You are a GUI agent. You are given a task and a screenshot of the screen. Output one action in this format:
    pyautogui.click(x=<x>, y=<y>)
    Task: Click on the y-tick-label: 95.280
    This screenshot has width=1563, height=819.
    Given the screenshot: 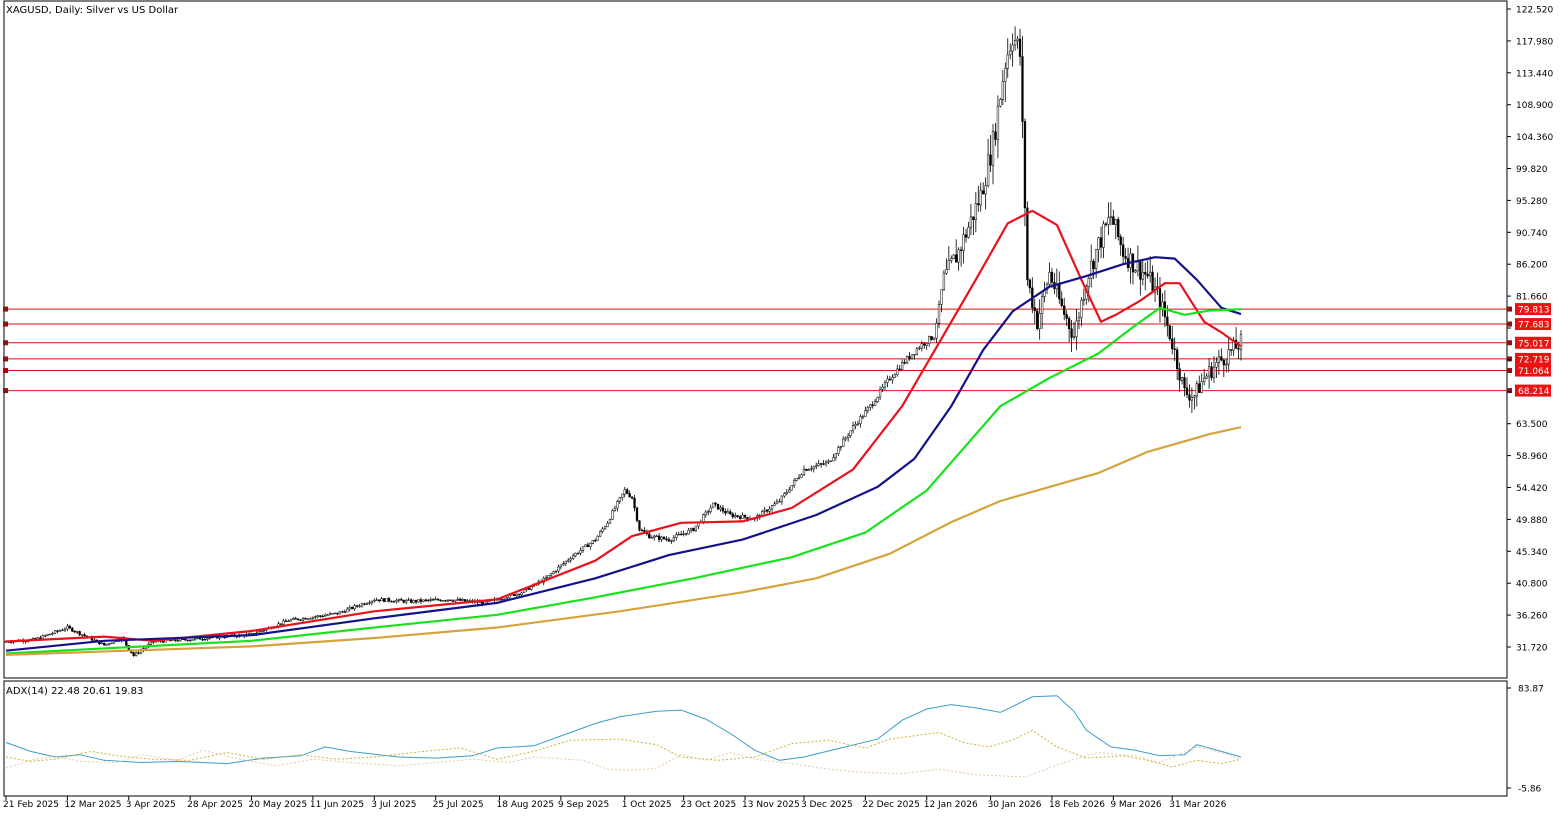 What is the action you would take?
    pyautogui.click(x=1532, y=202)
    